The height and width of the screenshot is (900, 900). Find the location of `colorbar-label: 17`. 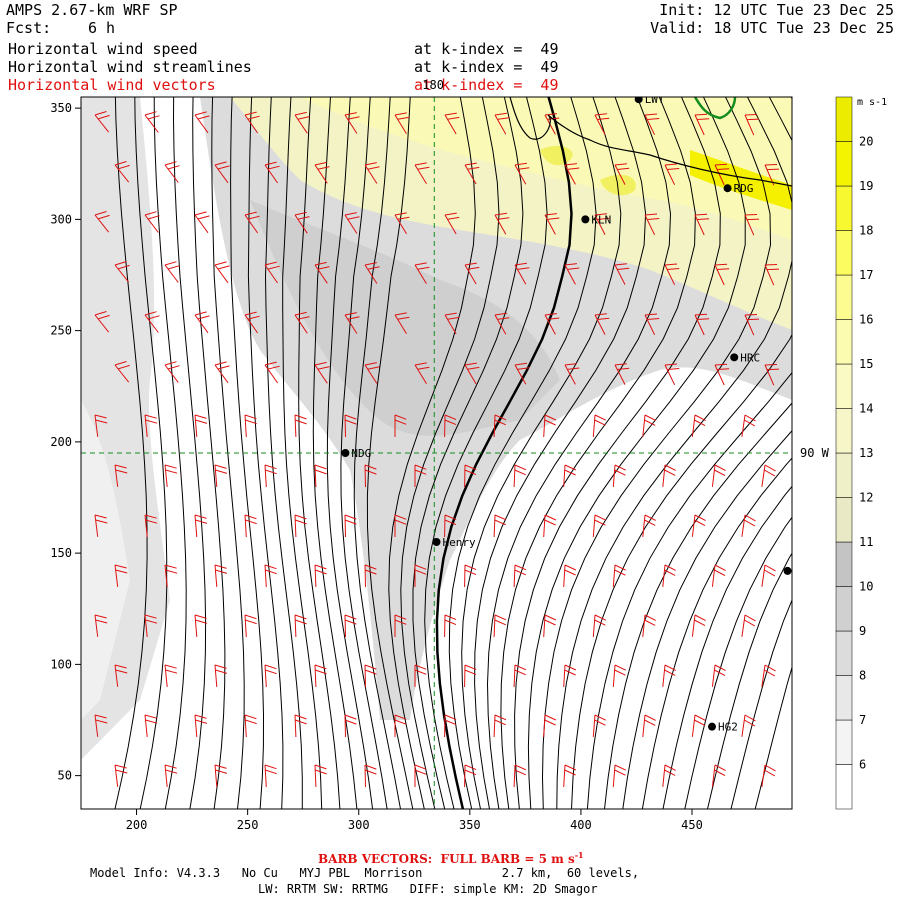

colorbar-label: 17 is located at coordinates (866, 275).